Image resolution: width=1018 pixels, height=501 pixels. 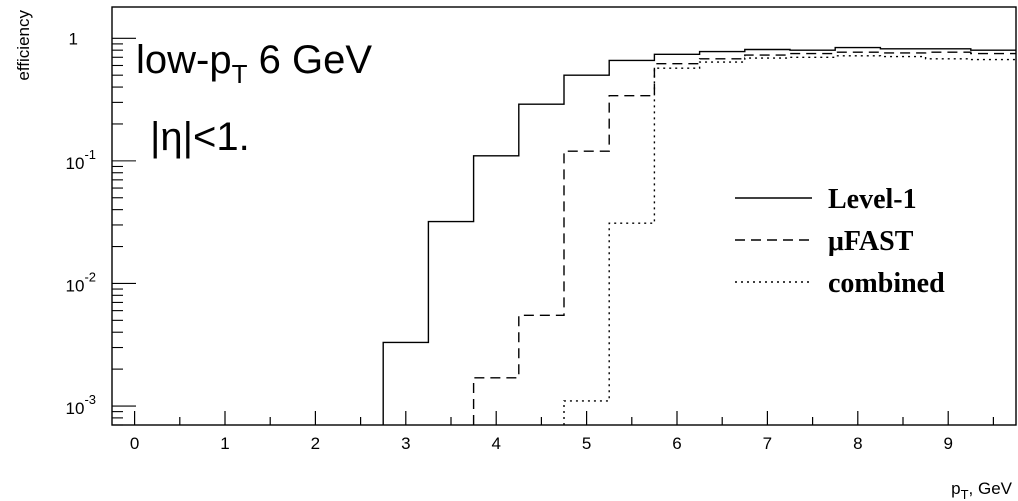 I want to click on y-tick-label: 10⁻², so click(x=81, y=282).